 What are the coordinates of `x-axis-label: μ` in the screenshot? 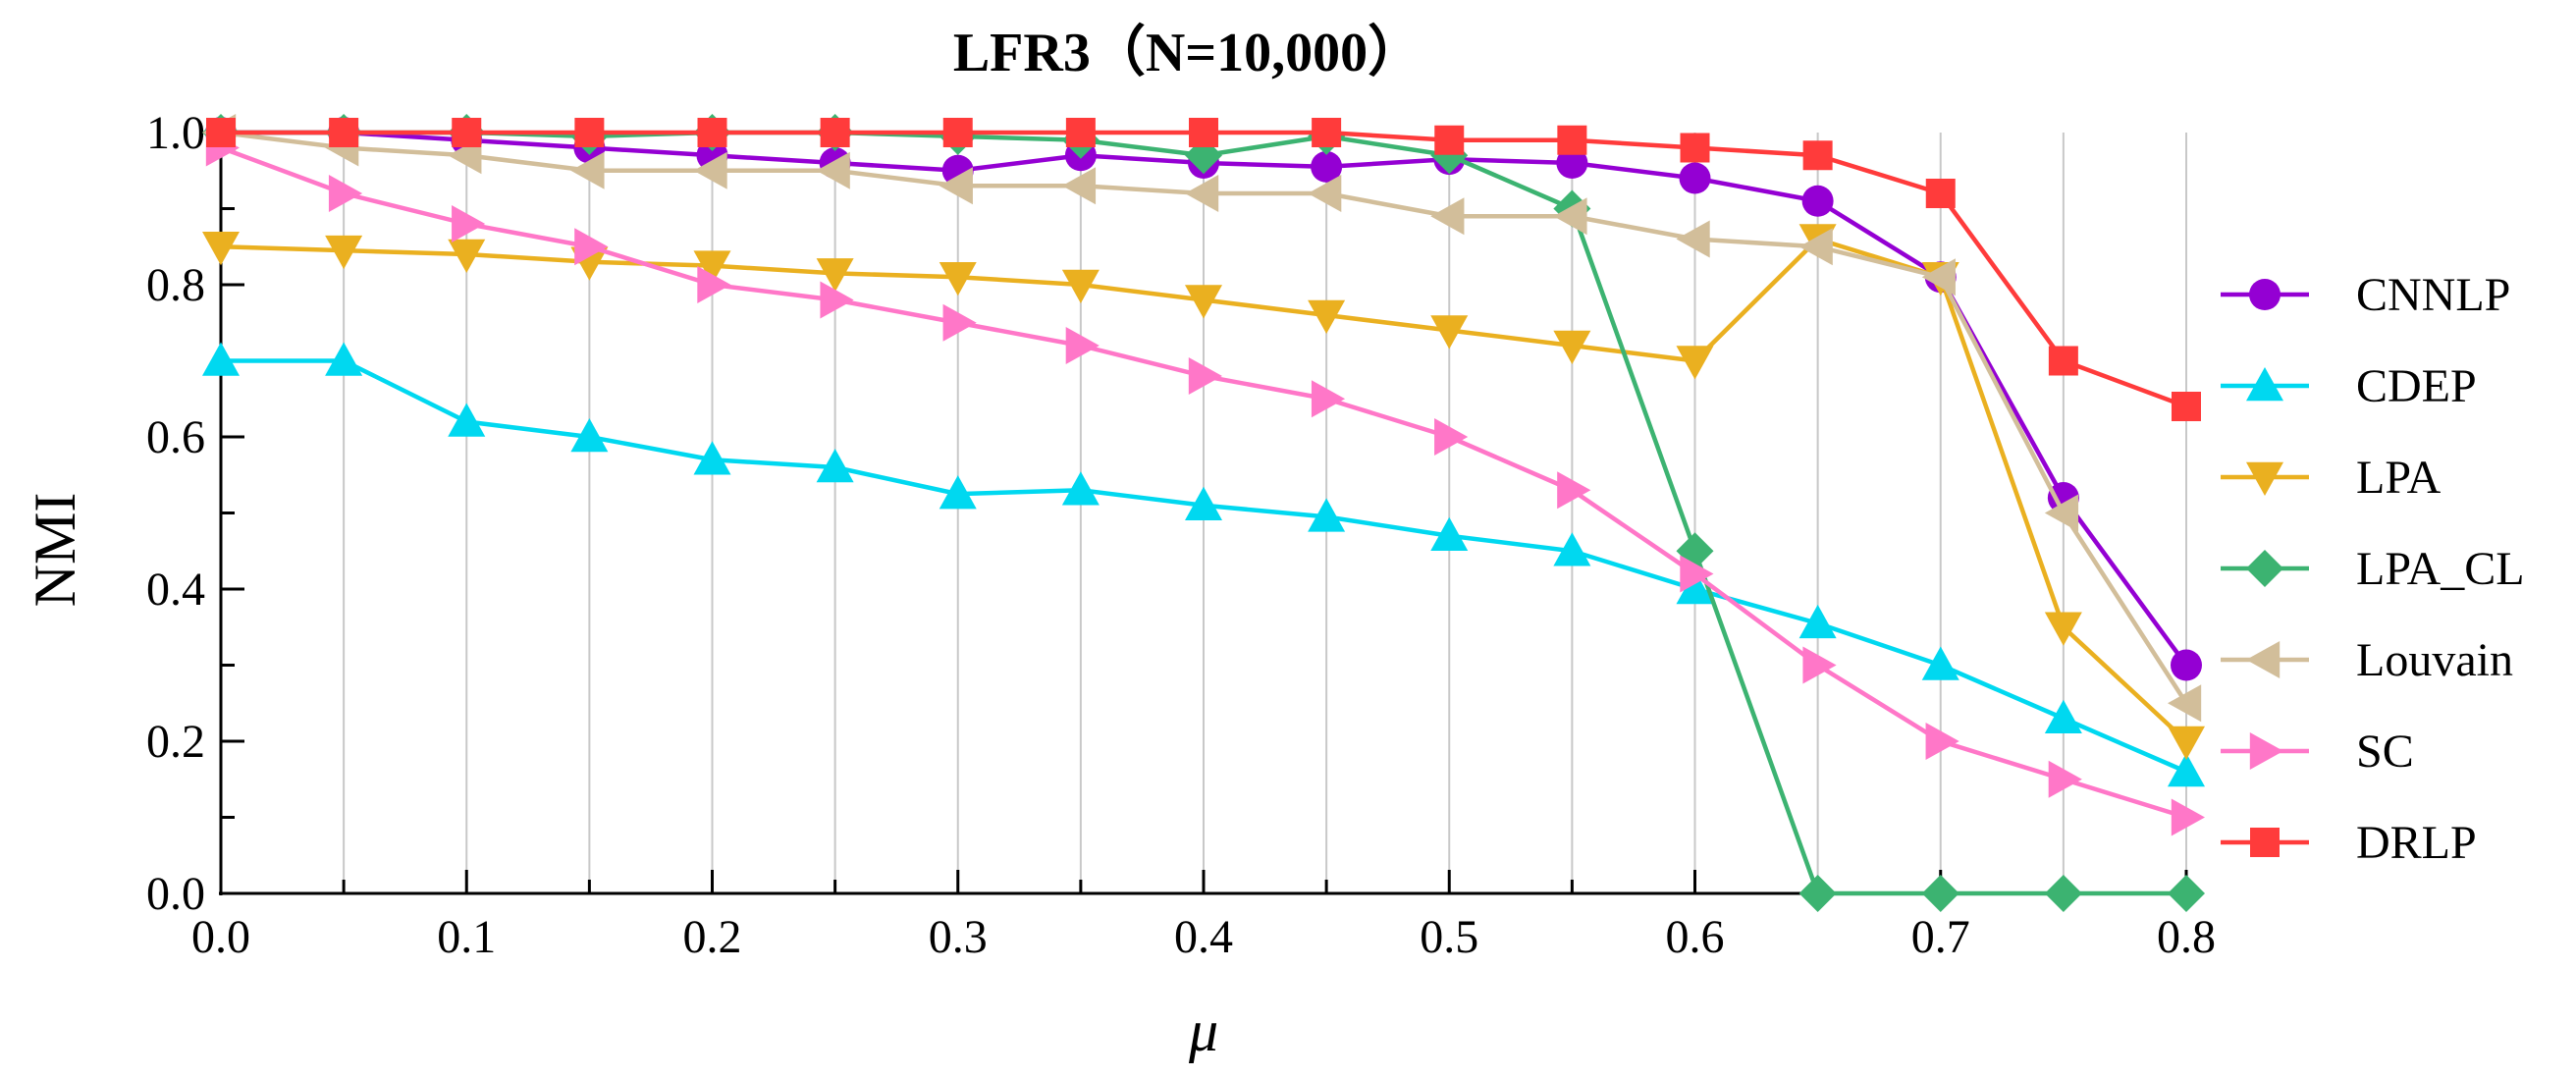 It's located at (1203, 1030).